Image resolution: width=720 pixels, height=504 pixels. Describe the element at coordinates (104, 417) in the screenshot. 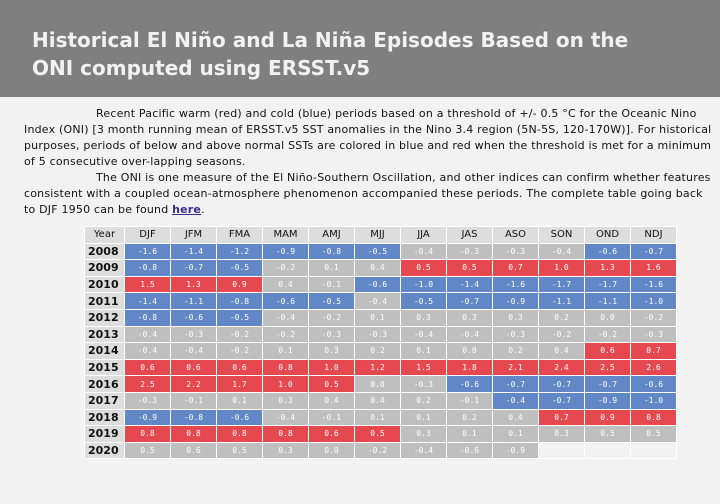

I see `year-cell: 2018` at that location.